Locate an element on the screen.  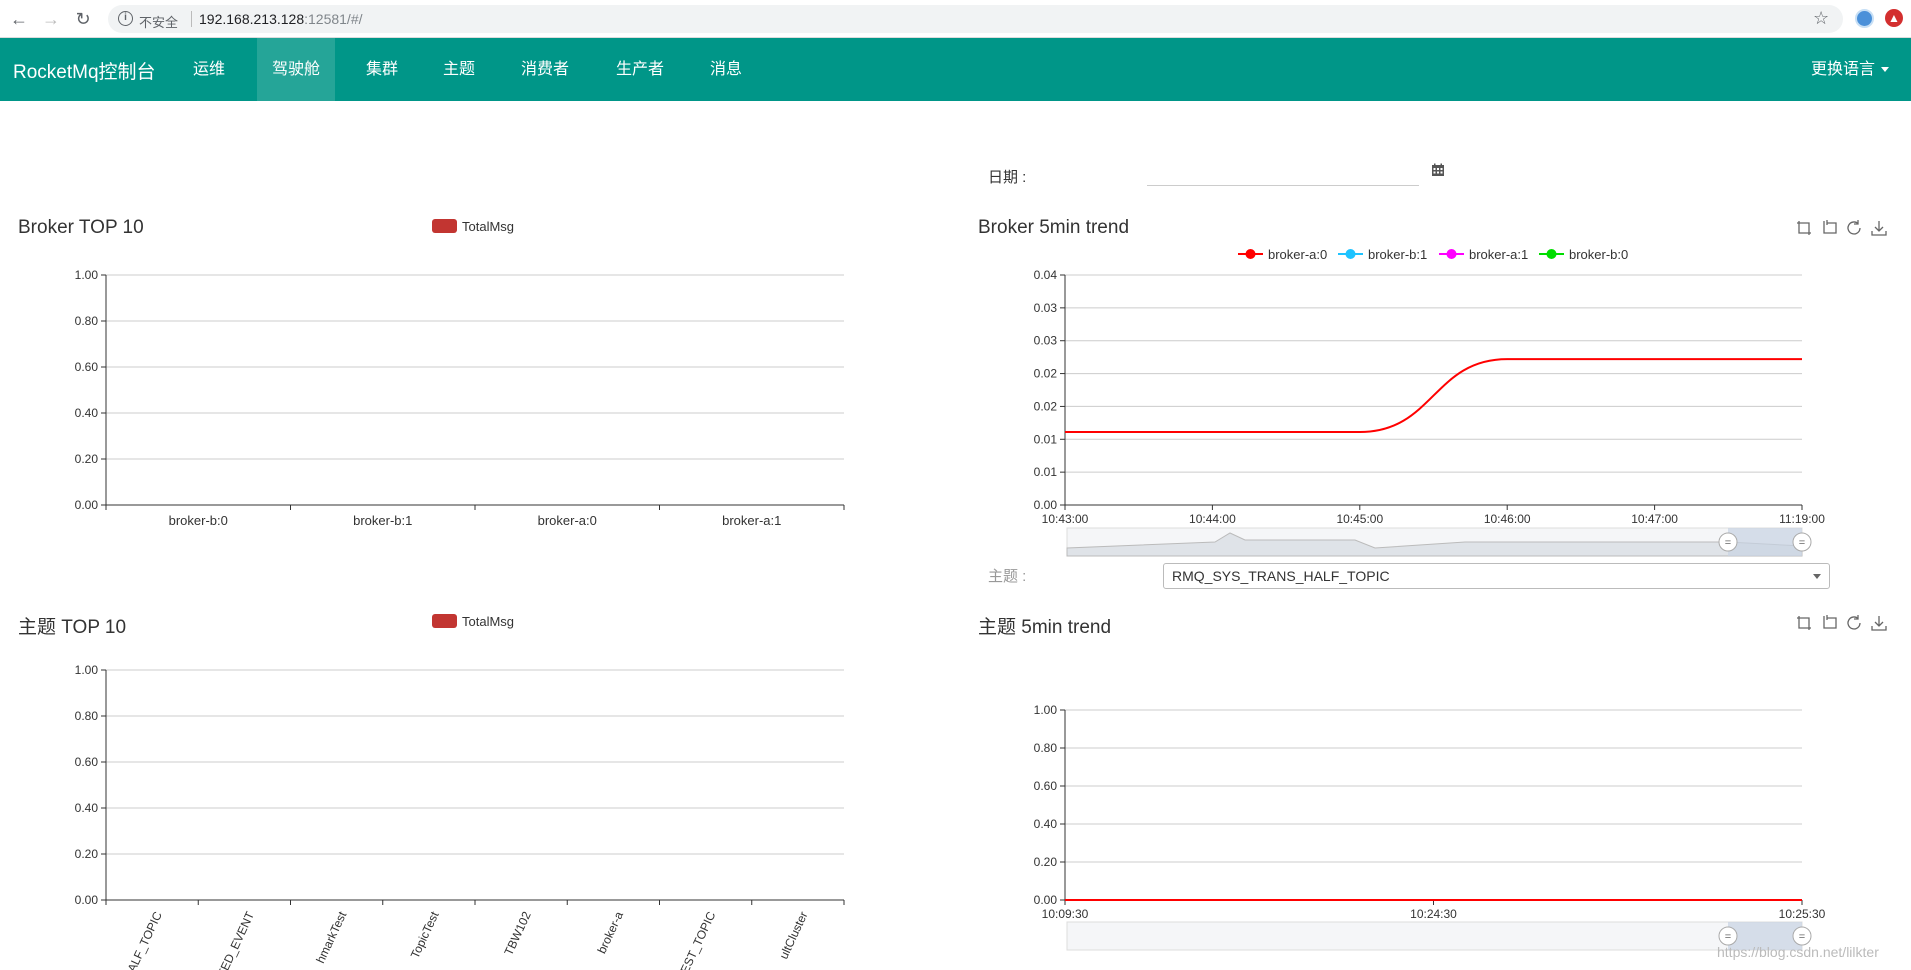
legend-marker-broker-b0 is located at coordinates (1551, 254).